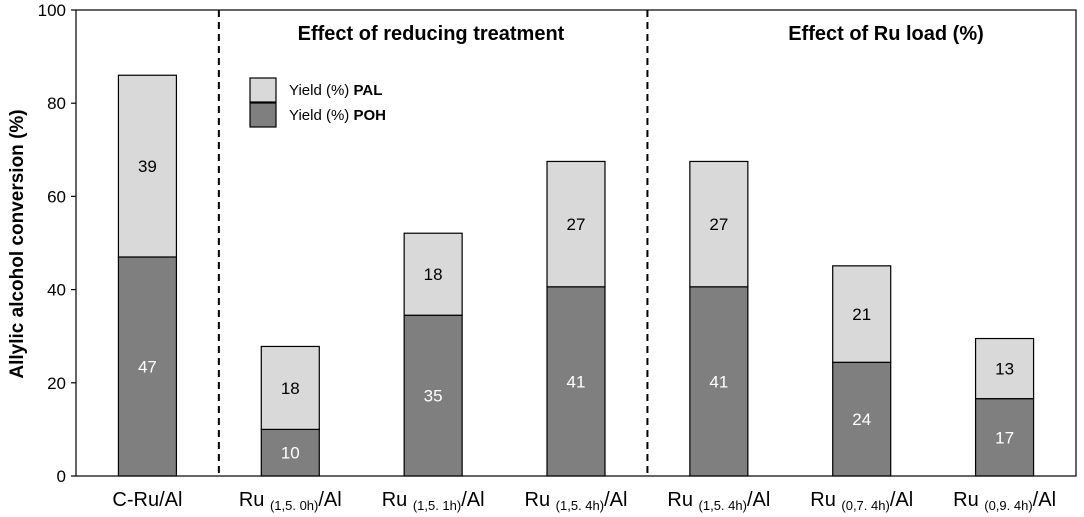 The image size is (1084, 517). Describe the element at coordinates (861, 419) in the screenshot. I see `data-label-poh: 24` at that location.